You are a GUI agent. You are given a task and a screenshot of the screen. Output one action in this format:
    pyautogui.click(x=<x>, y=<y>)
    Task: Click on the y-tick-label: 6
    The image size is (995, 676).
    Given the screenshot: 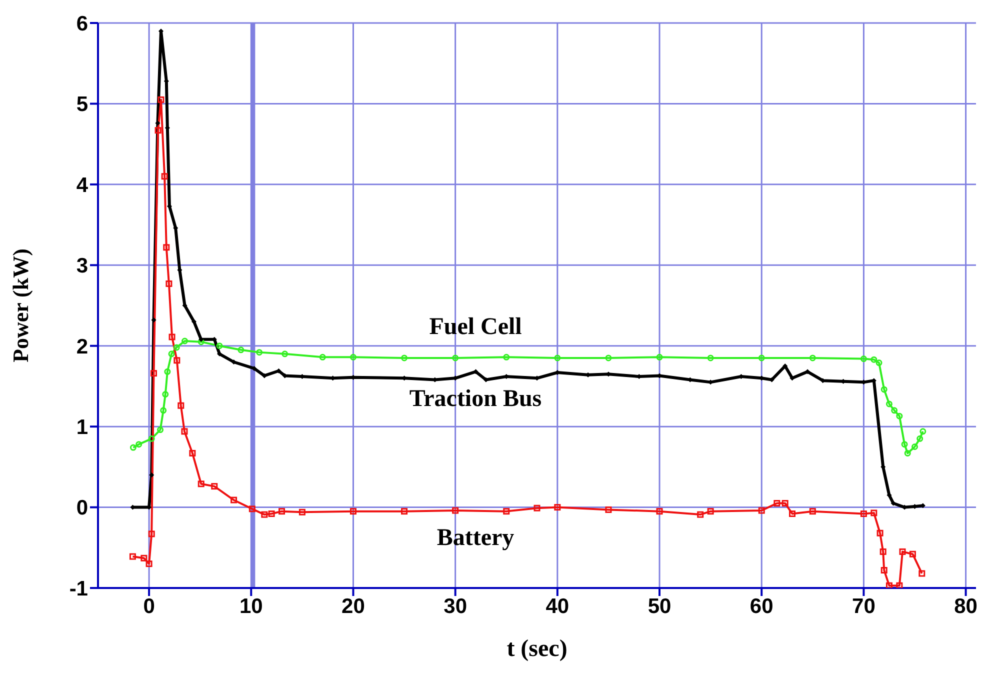 What is the action you would take?
    pyautogui.click(x=82, y=24)
    